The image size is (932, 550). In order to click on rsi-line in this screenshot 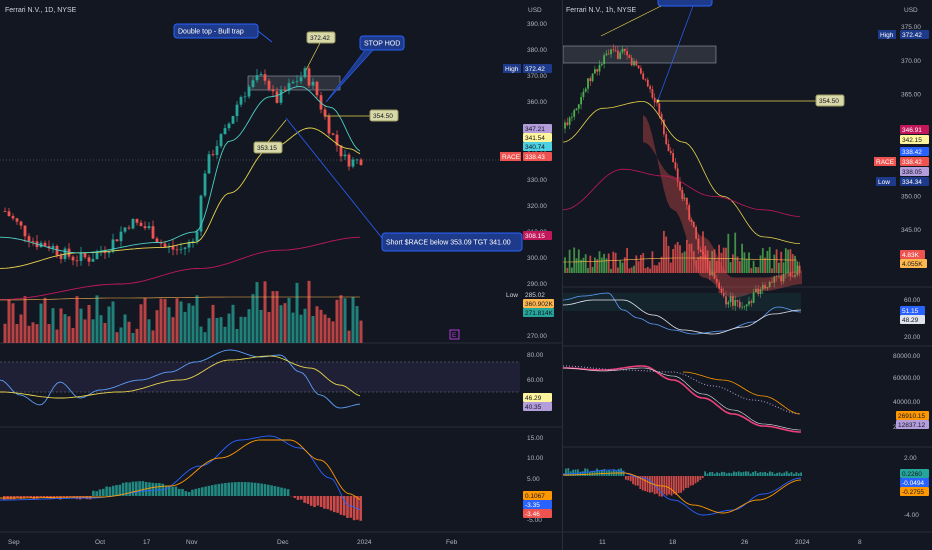, I will do `click(180, 379)`.